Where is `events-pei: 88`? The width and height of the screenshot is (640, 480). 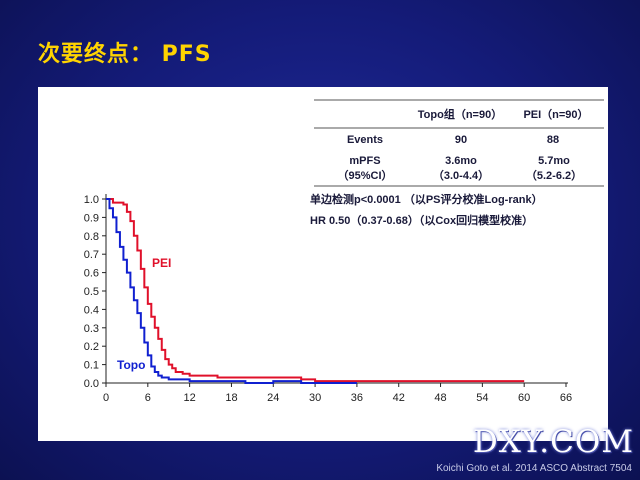
events-pei: 88 is located at coordinates (553, 140).